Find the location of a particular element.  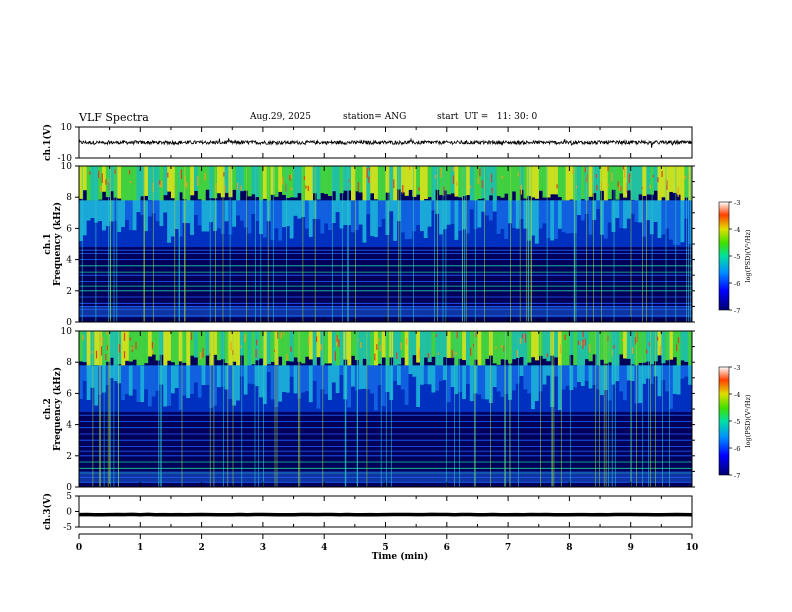

y-tick-label: 4 is located at coordinates (69, 261).